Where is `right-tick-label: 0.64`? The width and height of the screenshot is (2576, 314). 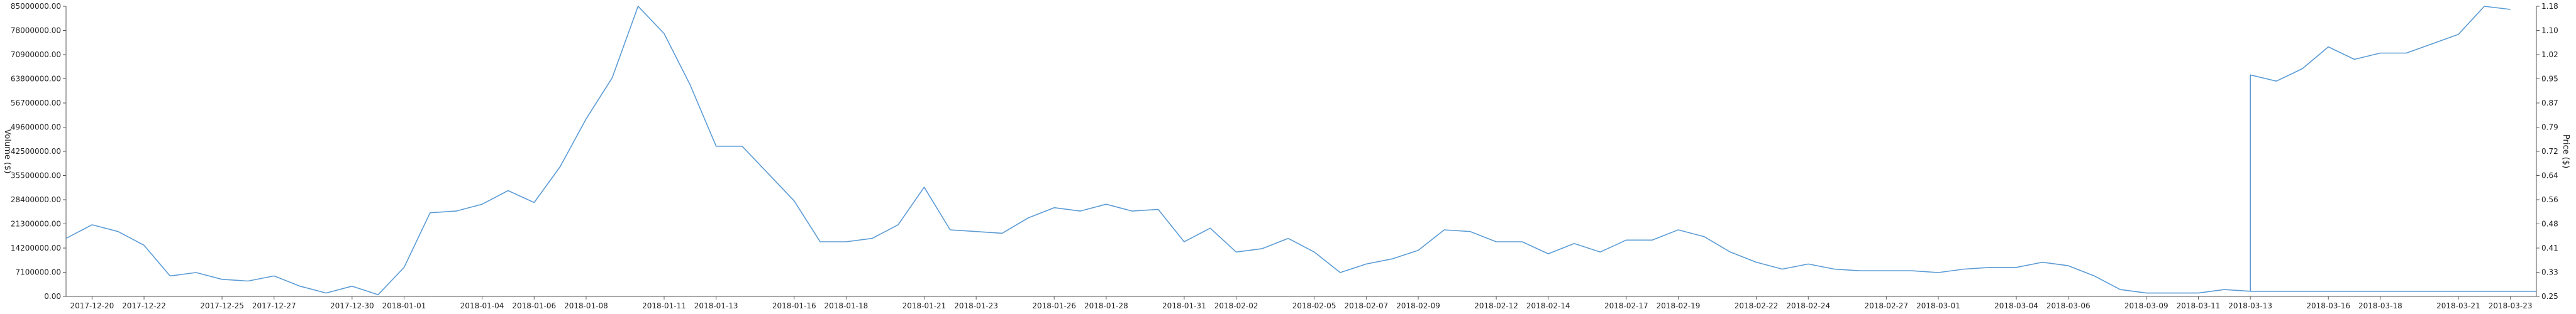
right-tick-label: 0.64 is located at coordinates (2549, 175).